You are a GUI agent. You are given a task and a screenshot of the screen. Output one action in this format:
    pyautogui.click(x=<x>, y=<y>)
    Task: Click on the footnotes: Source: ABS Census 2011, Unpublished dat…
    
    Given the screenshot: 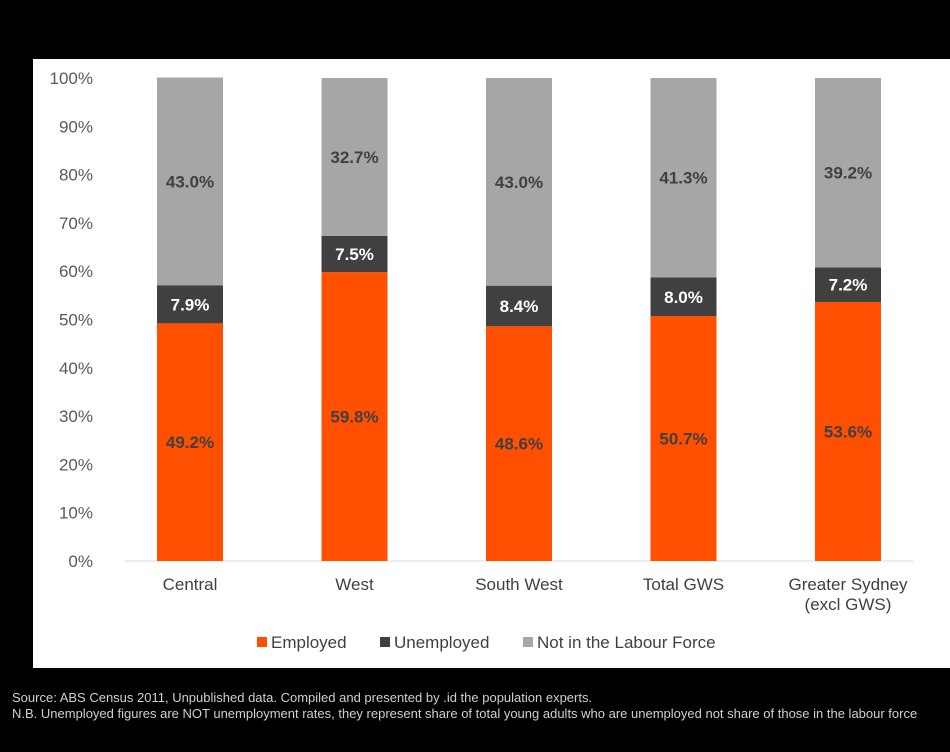 What is the action you would take?
    pyautogui.click(x=477, y=706)
    